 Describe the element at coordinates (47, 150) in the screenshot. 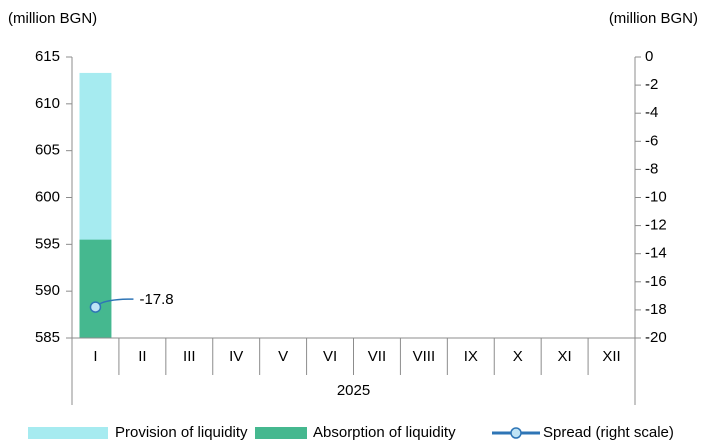

I see `y-tick-label: 605` at that location.